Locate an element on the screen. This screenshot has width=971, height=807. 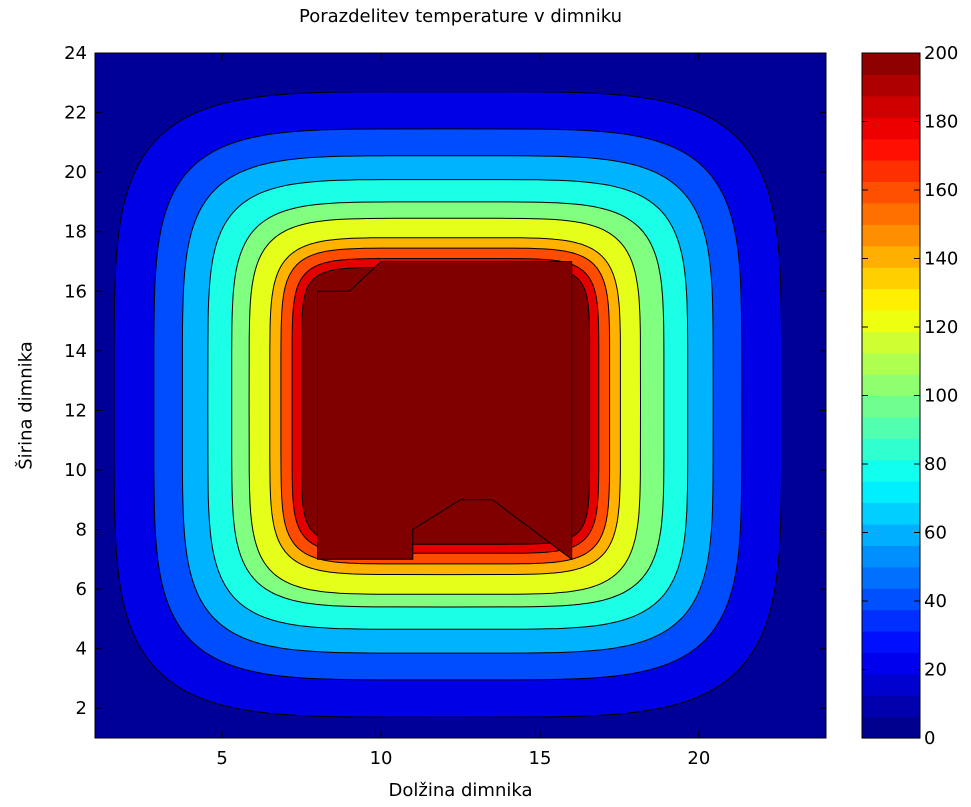
colorbar-tick-label: 120 is located at coordinates (941, 327).